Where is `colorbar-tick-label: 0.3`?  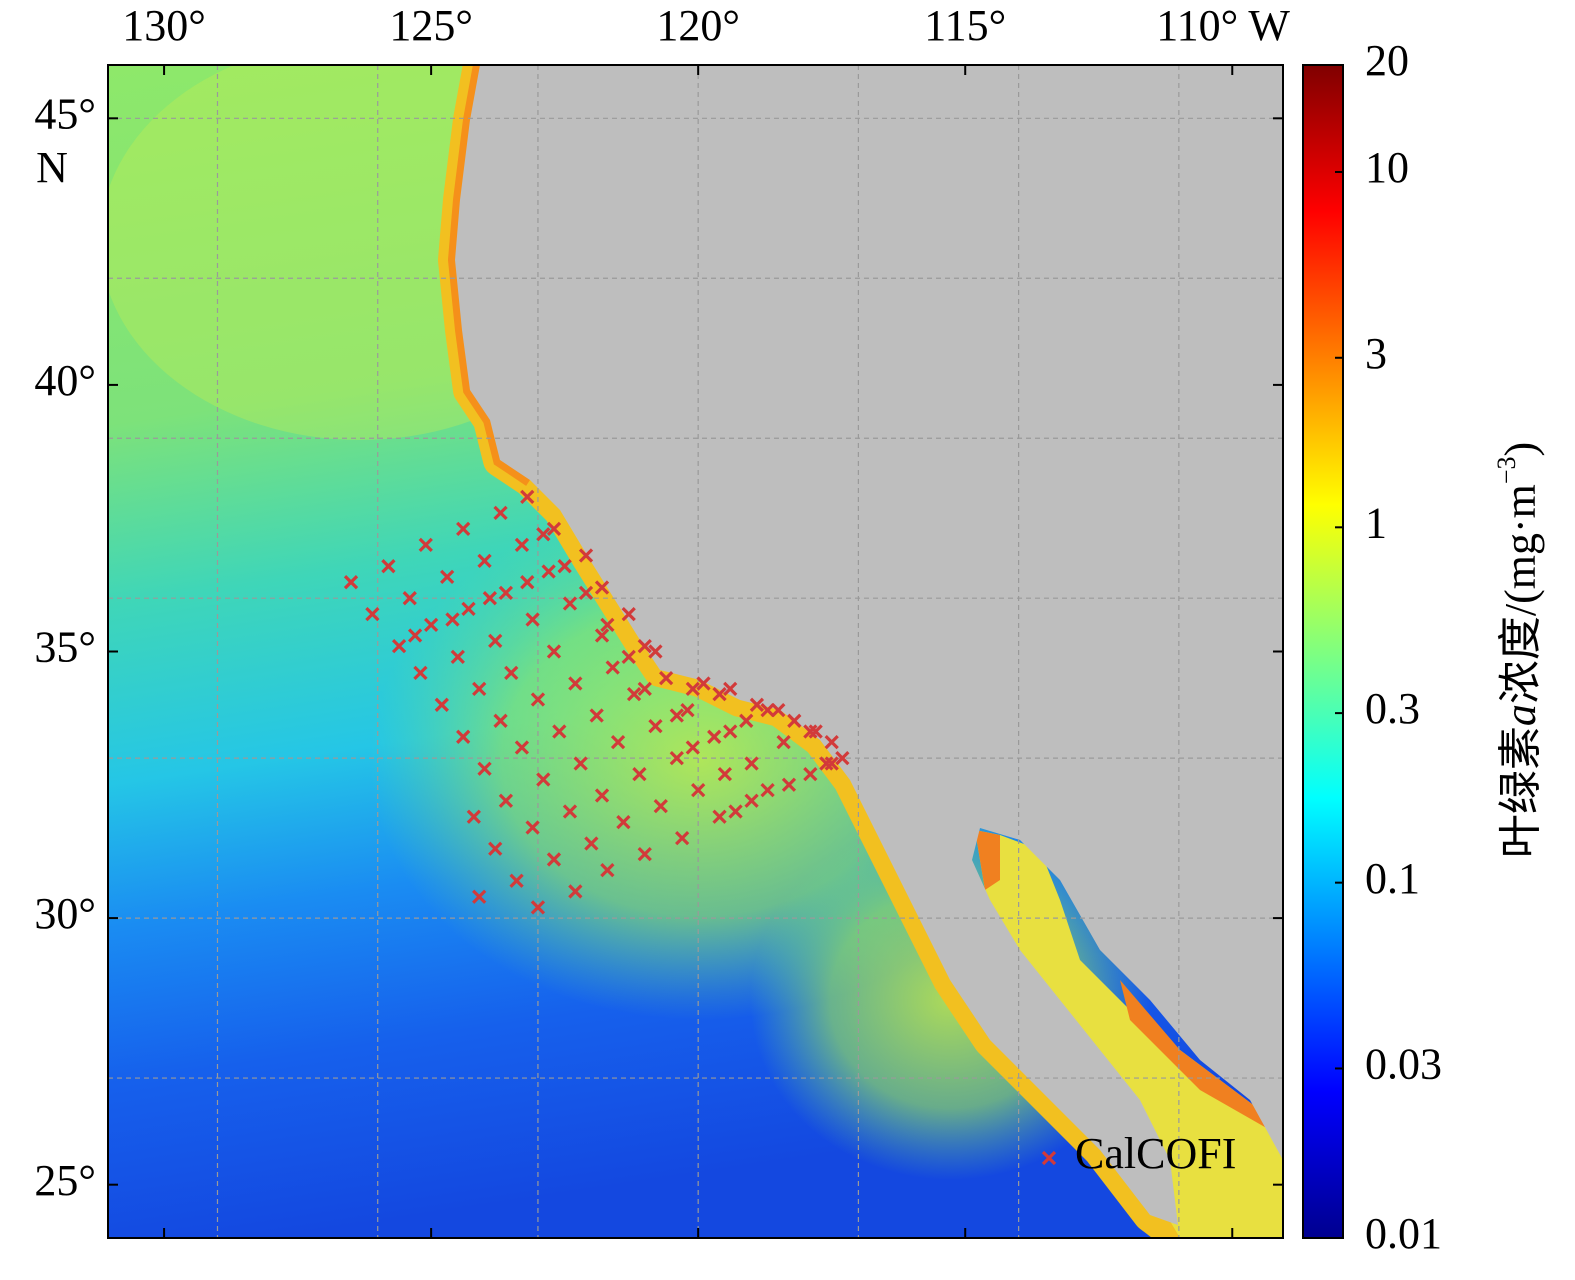 colorbar-tick-label: 0.3 is located at coordinates (1392, 708).